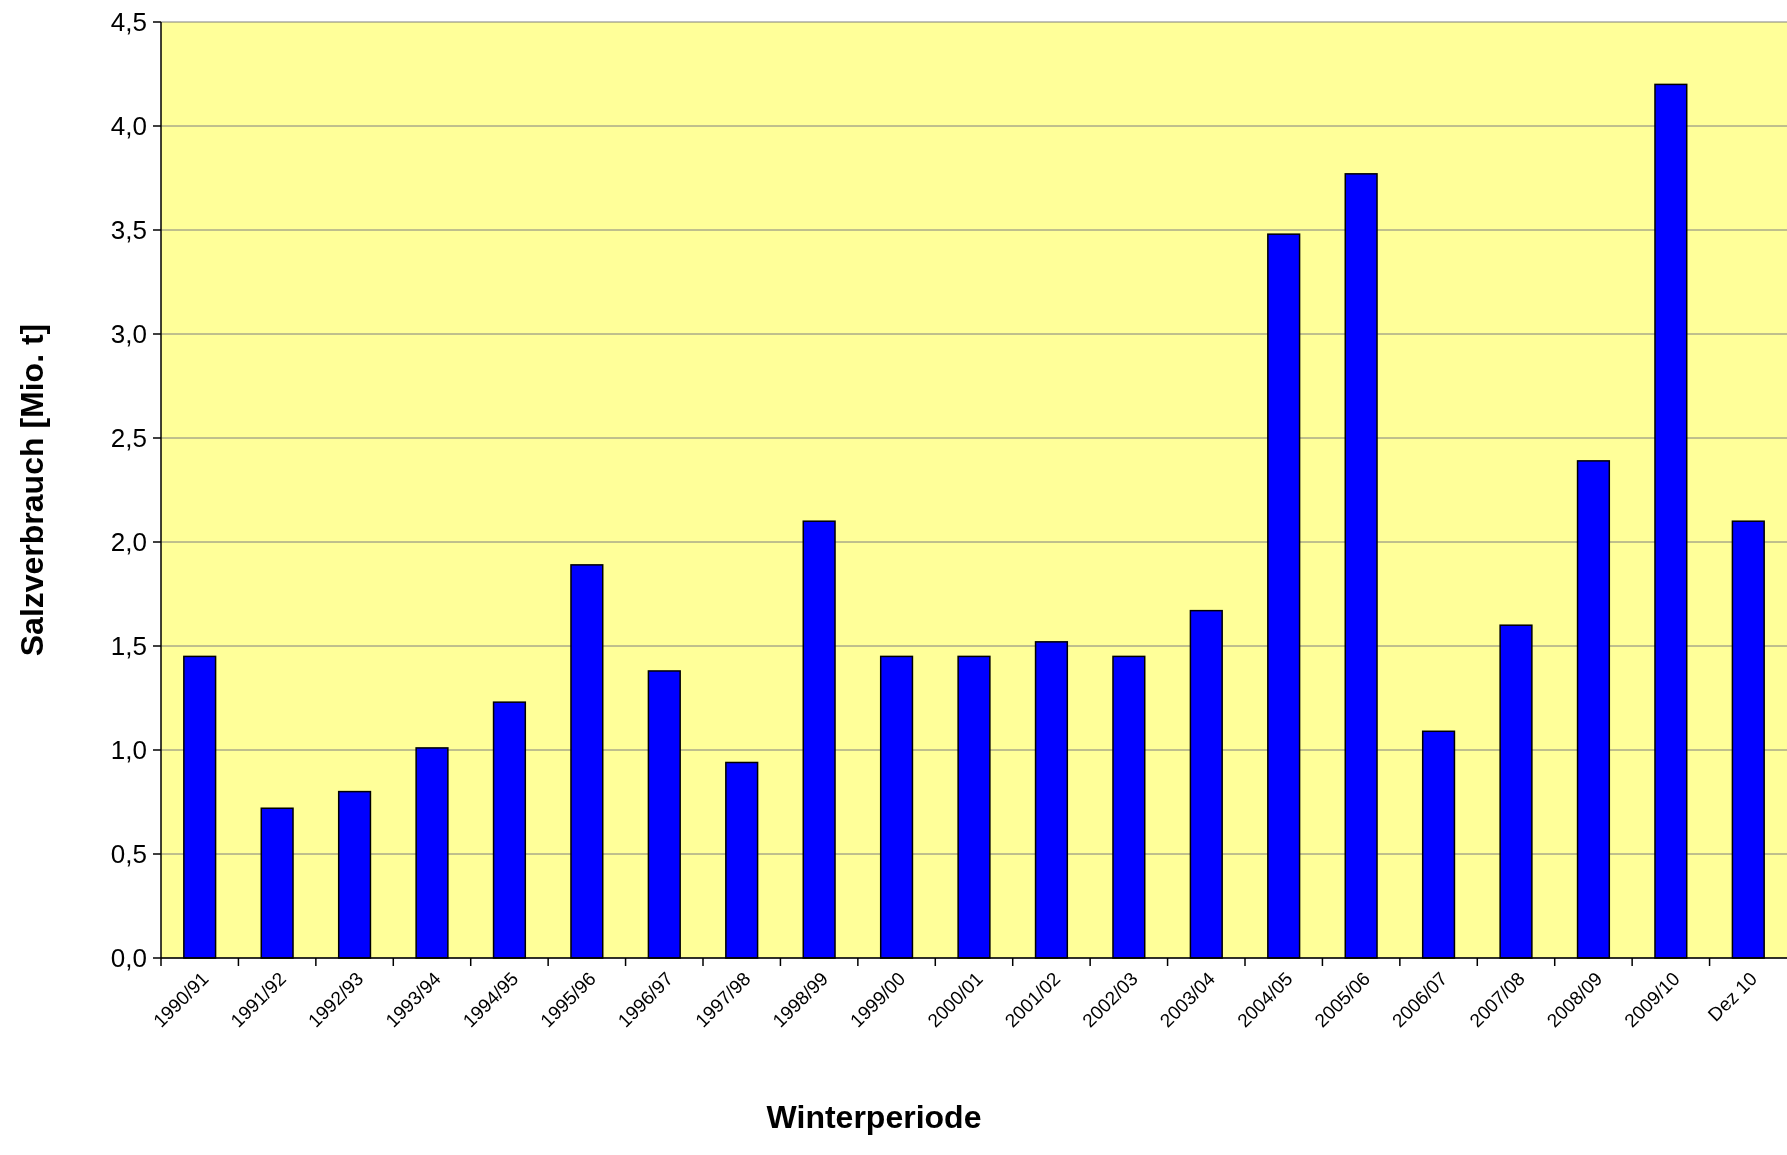 This screenshot has width=1787, height=1155. I want to click on x-tick-label: Dez 10, so click(1732, 996).